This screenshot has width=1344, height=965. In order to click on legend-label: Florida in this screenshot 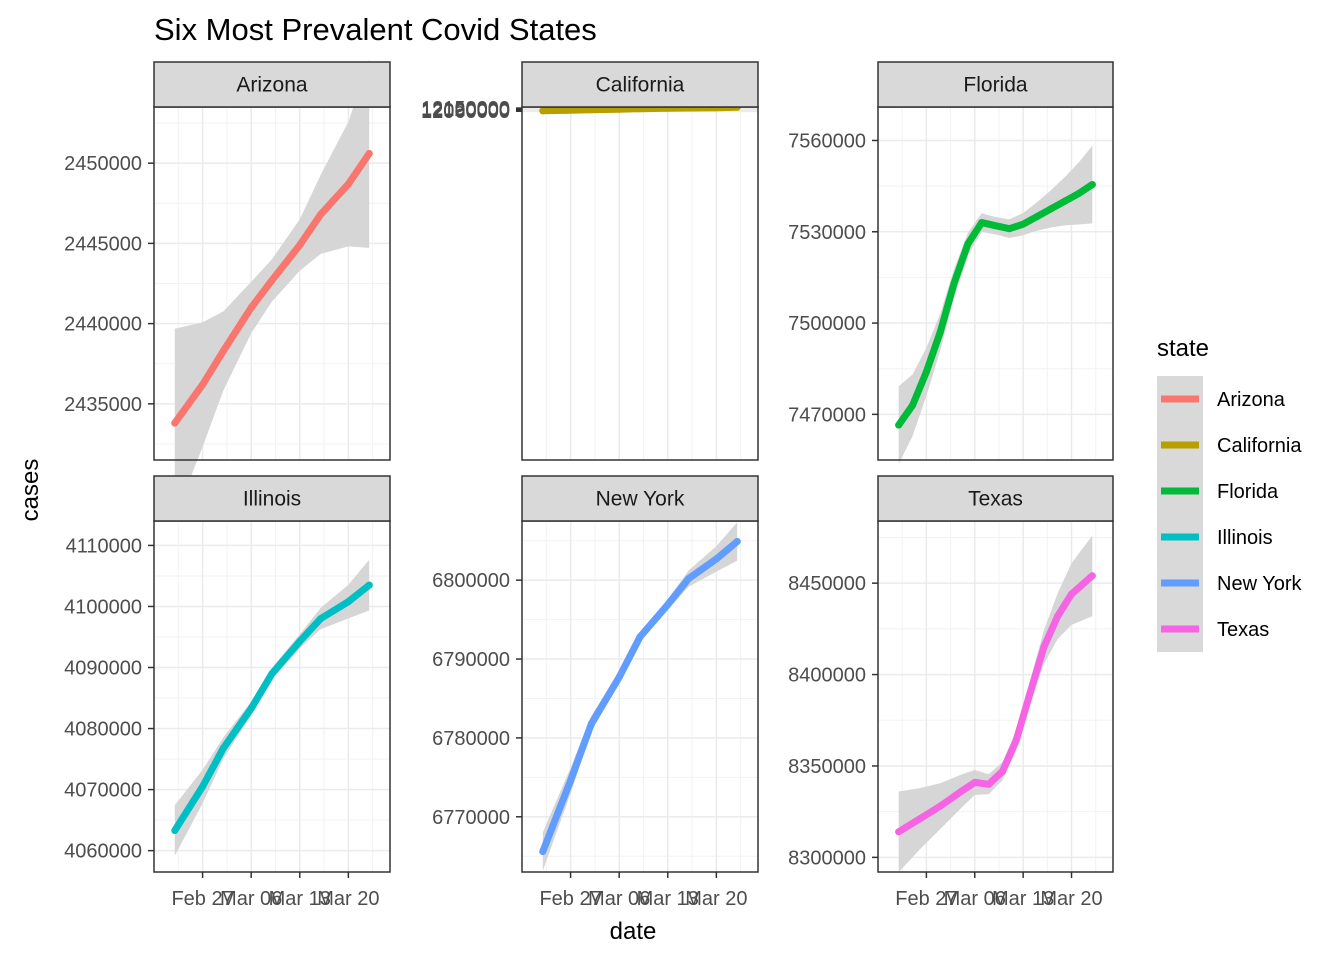, I will do `click(1248, 492)`.